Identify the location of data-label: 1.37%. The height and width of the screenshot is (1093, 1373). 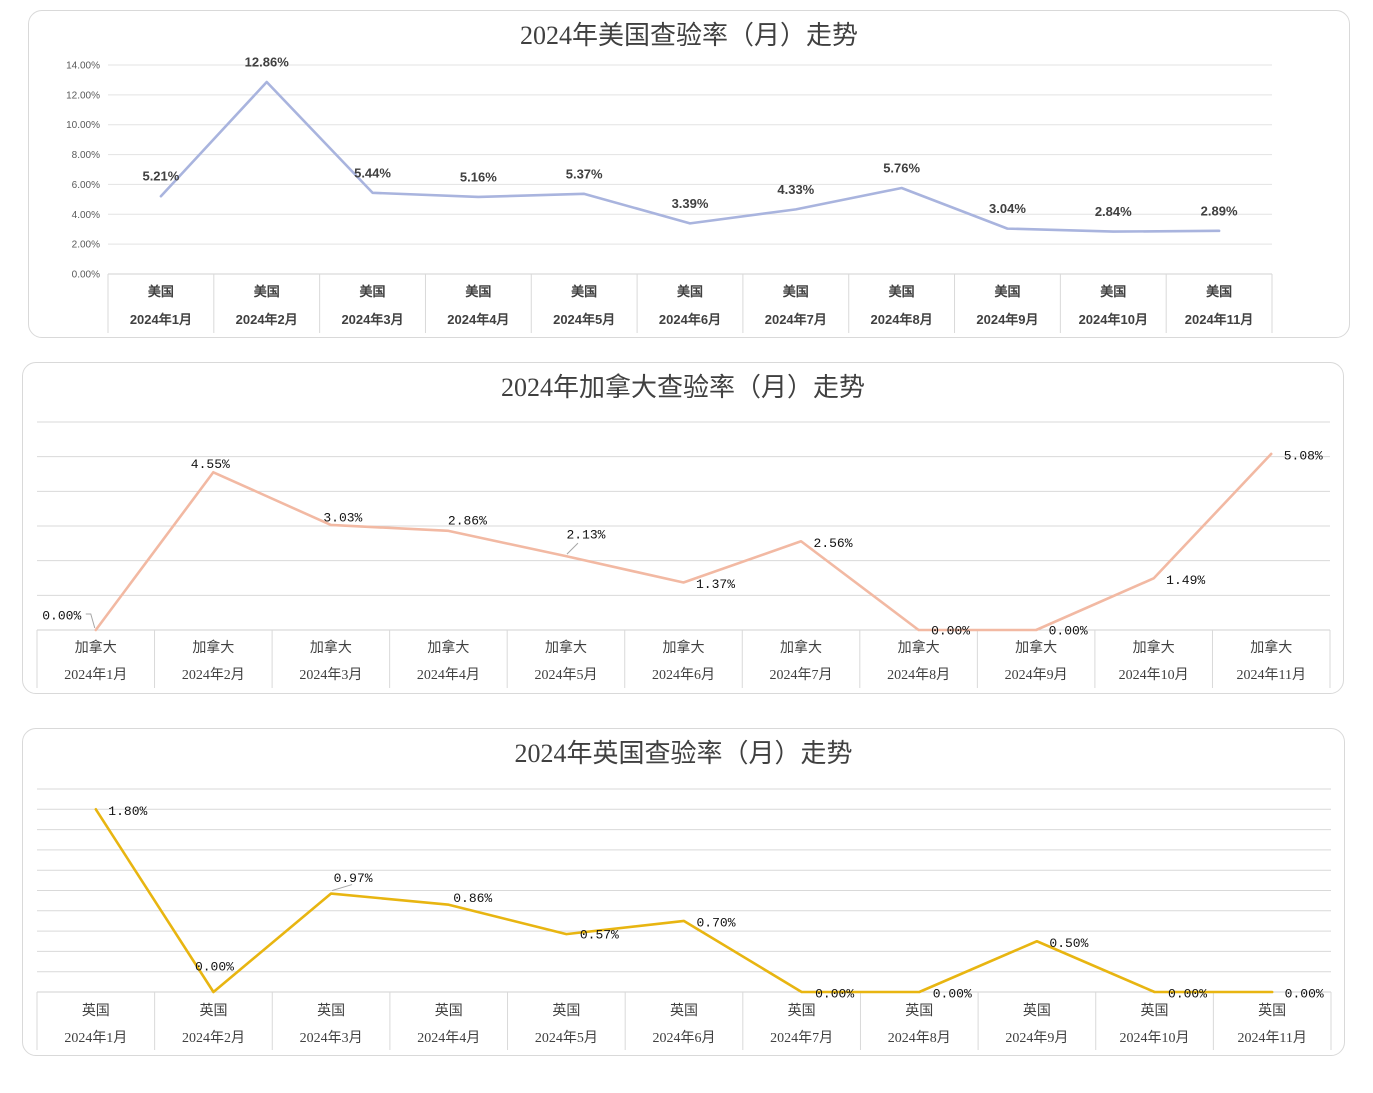
(715, 584).